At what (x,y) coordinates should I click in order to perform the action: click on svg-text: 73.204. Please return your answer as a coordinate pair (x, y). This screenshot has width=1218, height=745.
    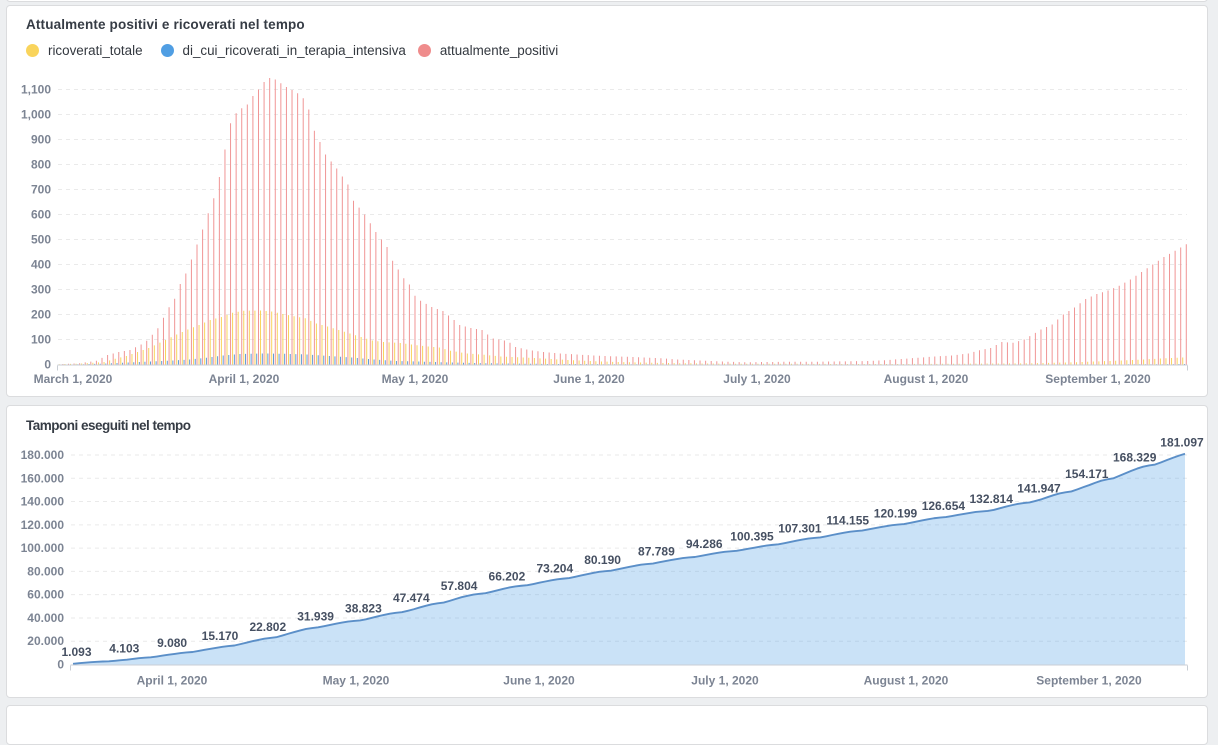
    Looking at the image, I should click on (554, 568).